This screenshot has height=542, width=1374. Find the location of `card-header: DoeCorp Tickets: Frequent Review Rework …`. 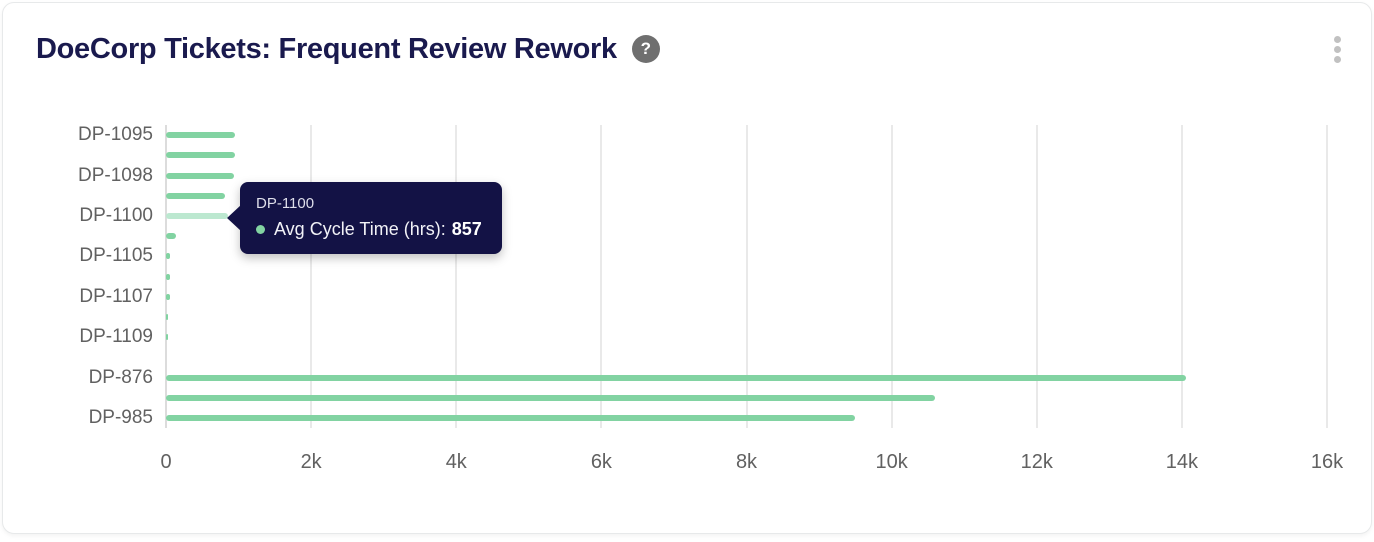

card-header: DoeCorp Tickets: Frequent Review Rework … is located at coordinates (687, 35).